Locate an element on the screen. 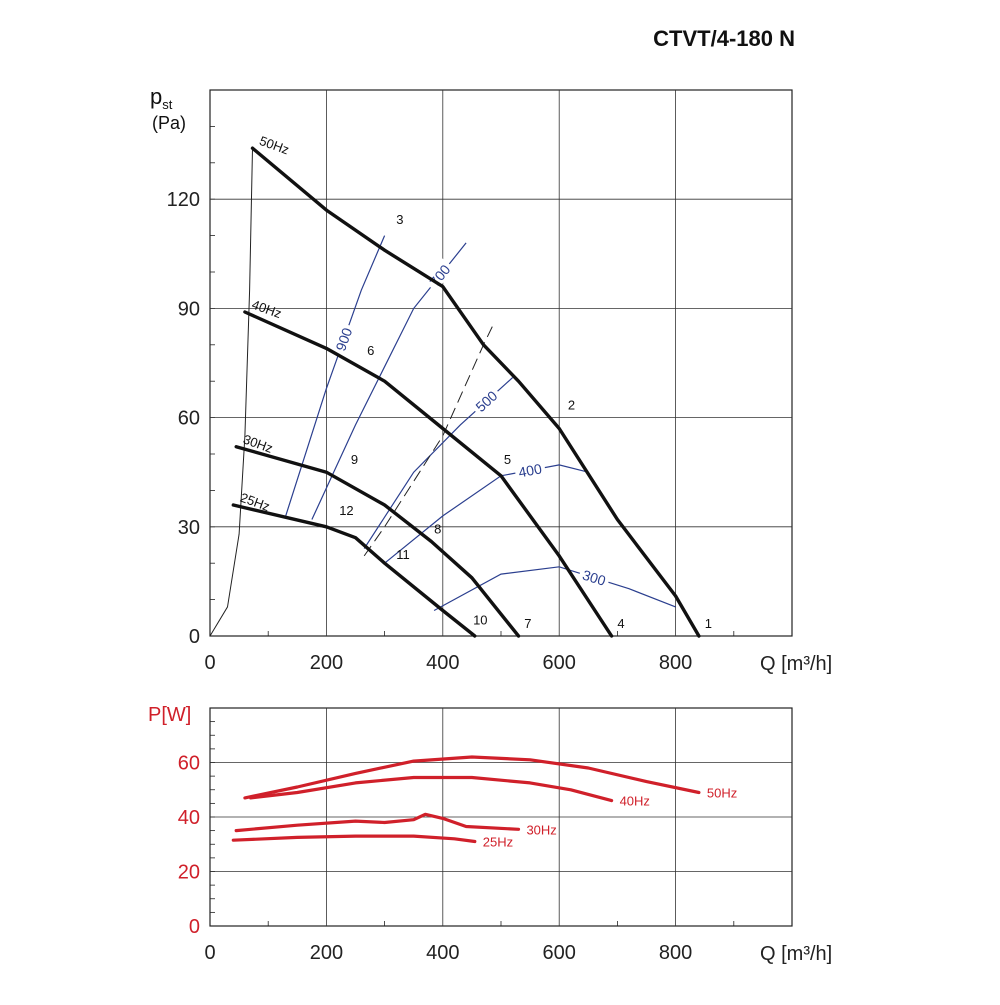 The height and width of the screenshot is (1005, 1000). iso-label-900: 900 is located at coordinates (343, 339).